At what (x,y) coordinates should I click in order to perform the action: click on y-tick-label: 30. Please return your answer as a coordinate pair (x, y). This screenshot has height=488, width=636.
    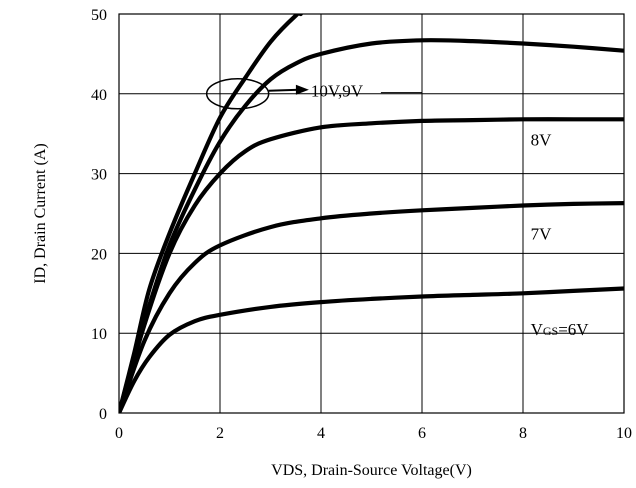
    Looking at the image, I should click on (99, 175).